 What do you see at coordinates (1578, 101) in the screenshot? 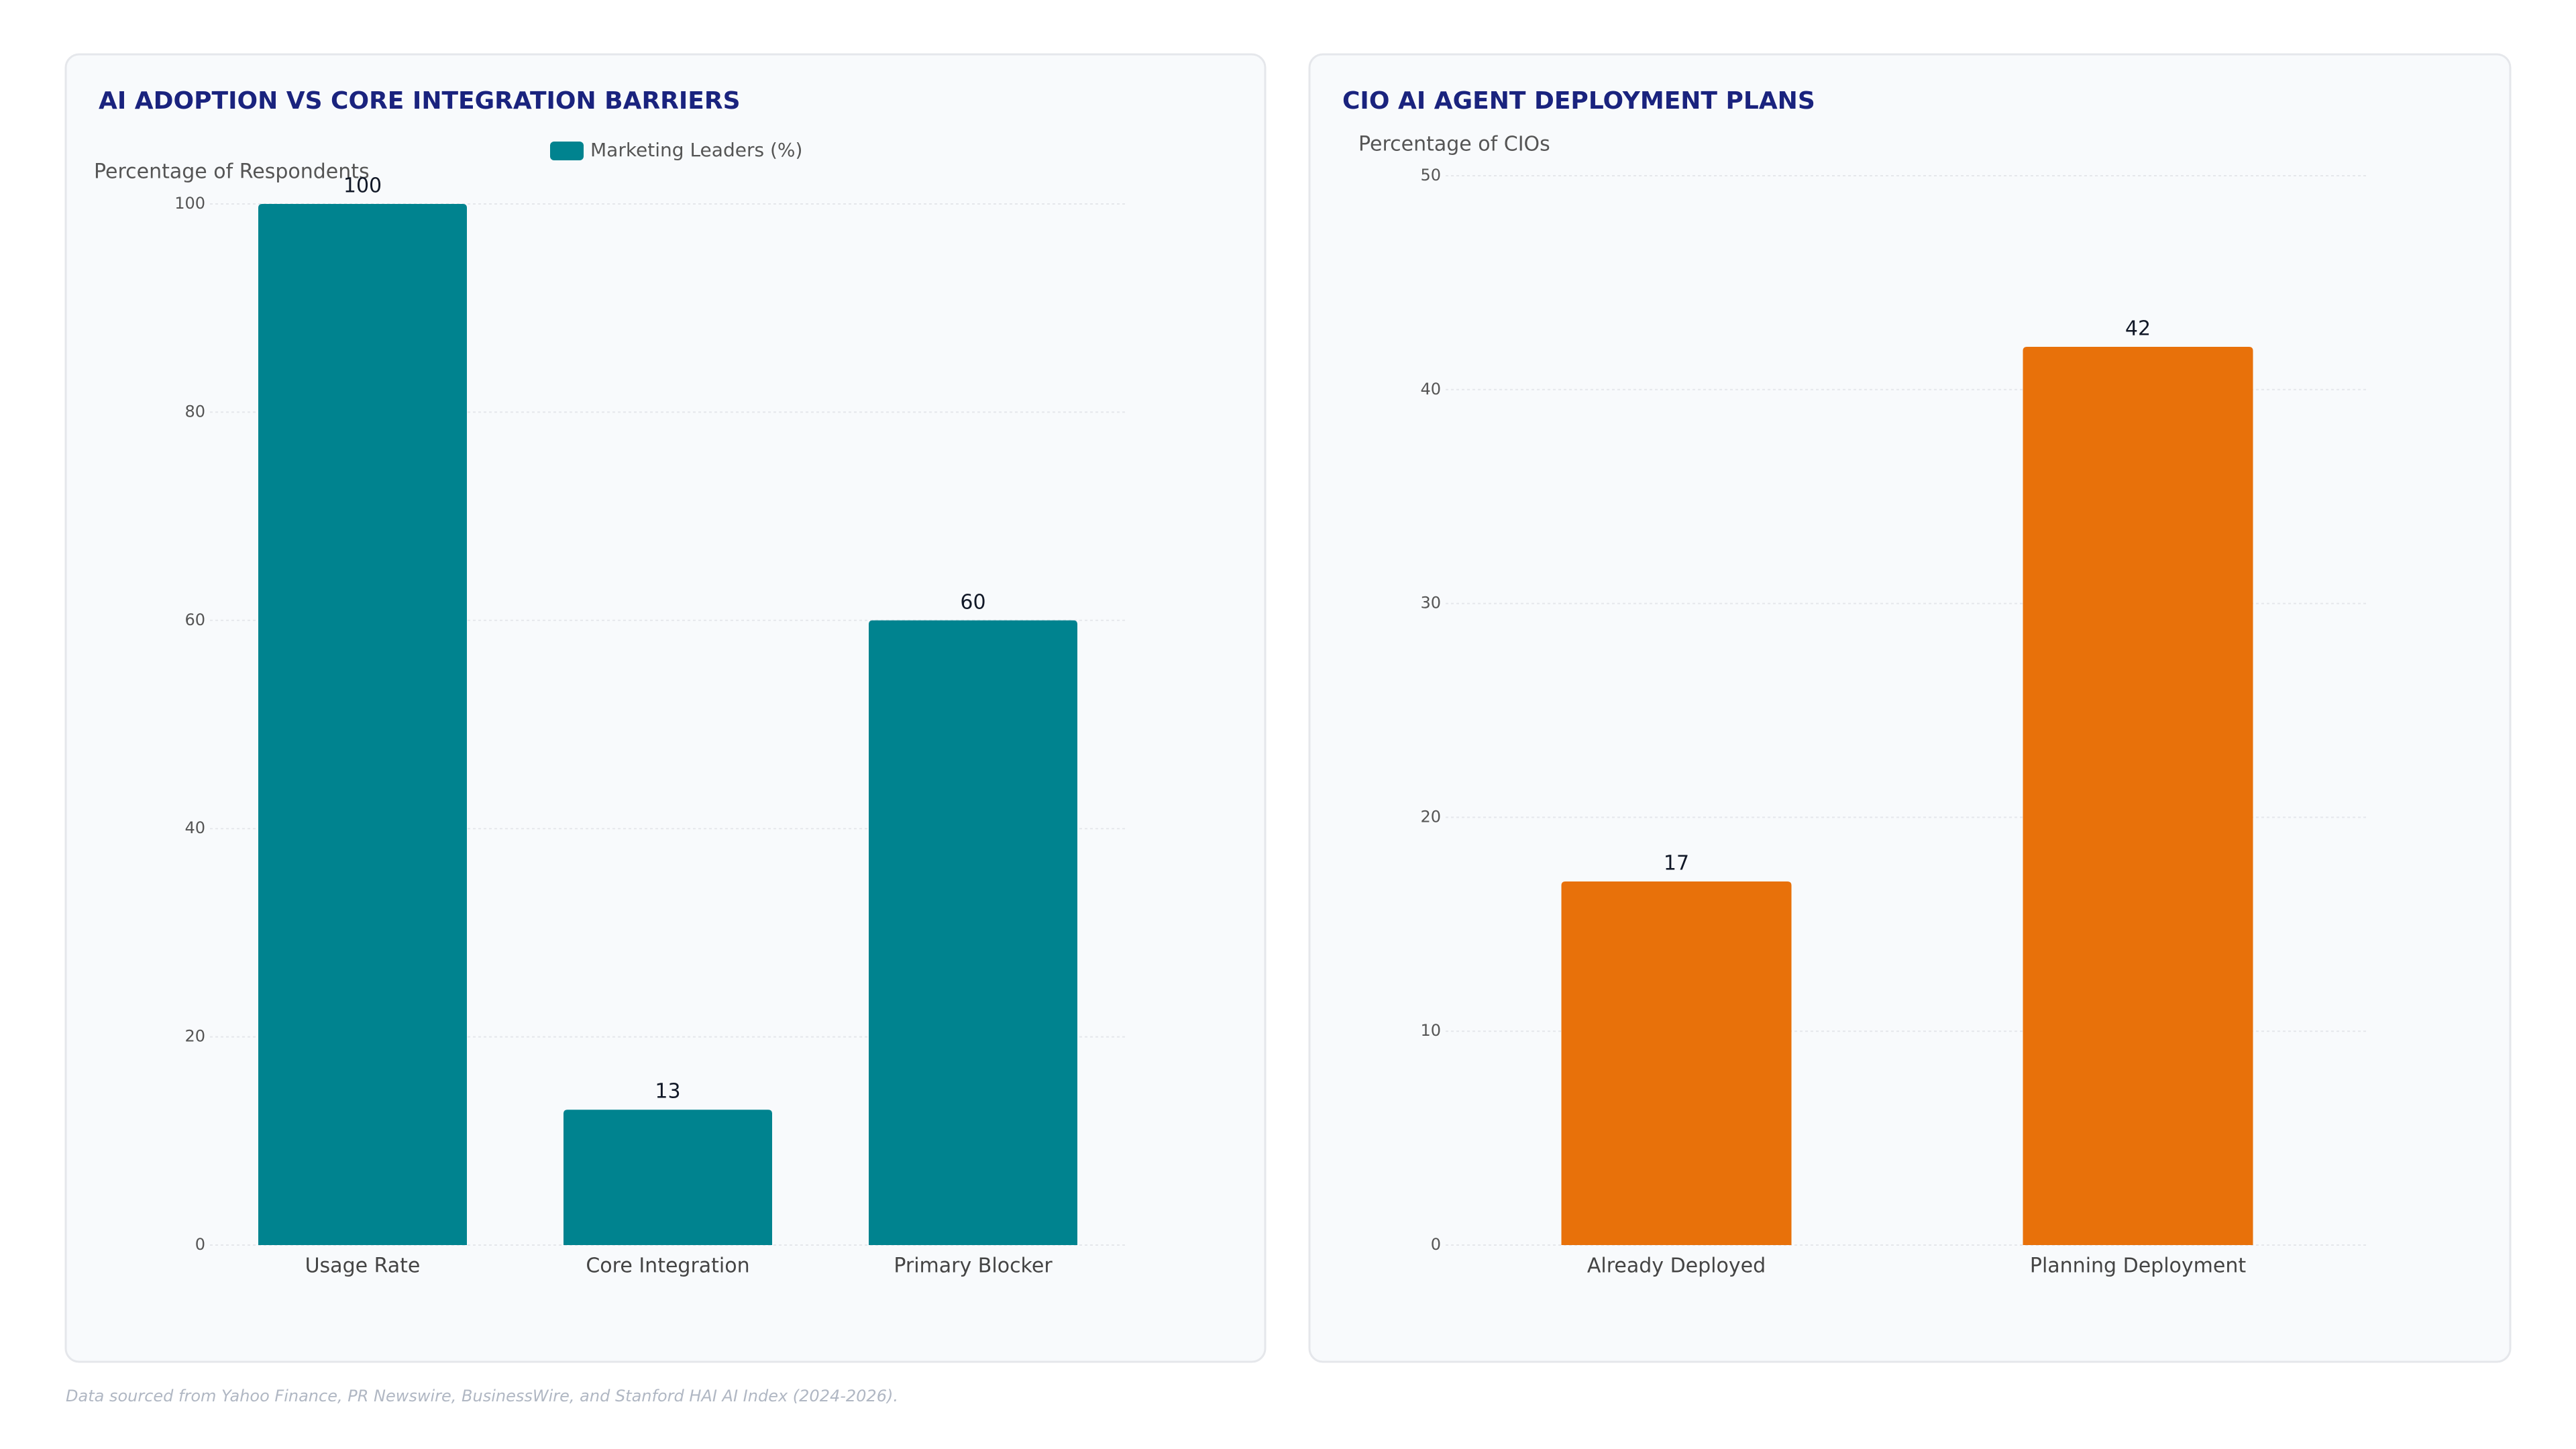
I see `chart-title: CIO AI AGENT DEPLOYMENT PLANS` at bounding box center [1578, 101].